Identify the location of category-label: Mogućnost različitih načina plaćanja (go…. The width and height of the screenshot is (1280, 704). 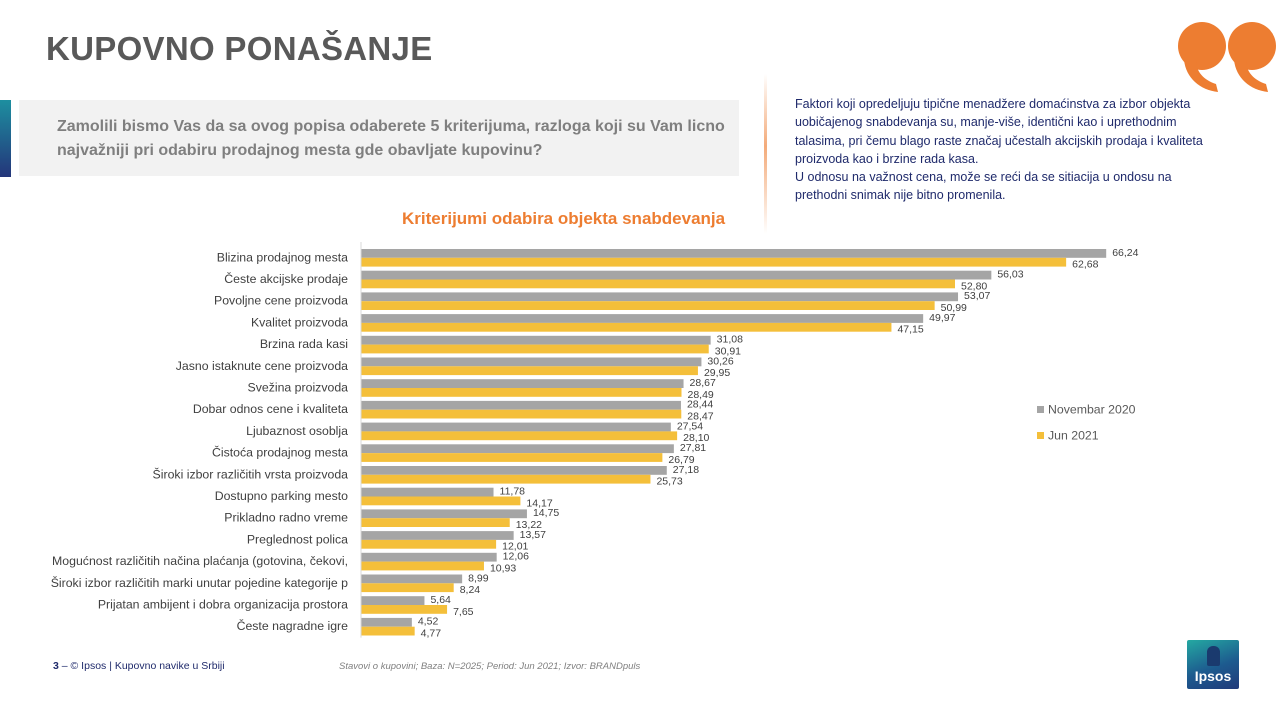
(200, 561).